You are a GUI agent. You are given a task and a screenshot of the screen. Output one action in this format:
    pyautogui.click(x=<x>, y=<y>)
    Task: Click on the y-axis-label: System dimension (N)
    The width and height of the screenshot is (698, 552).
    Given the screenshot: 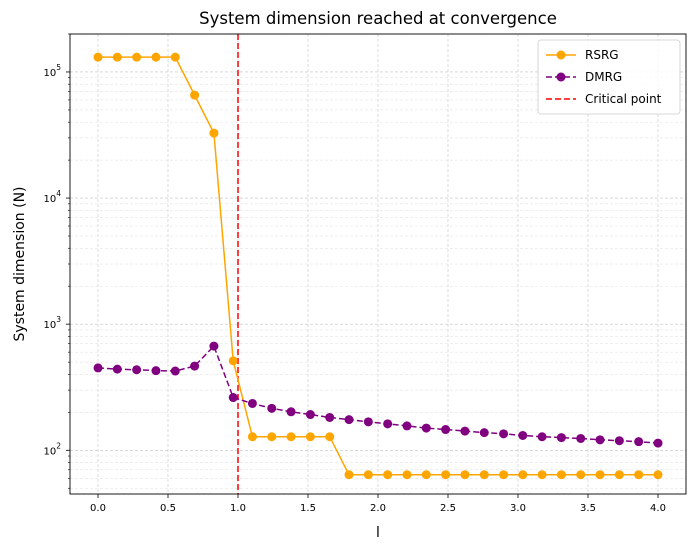 What is the action you would take?
    pyautogui.click(x=20, y=263)
    